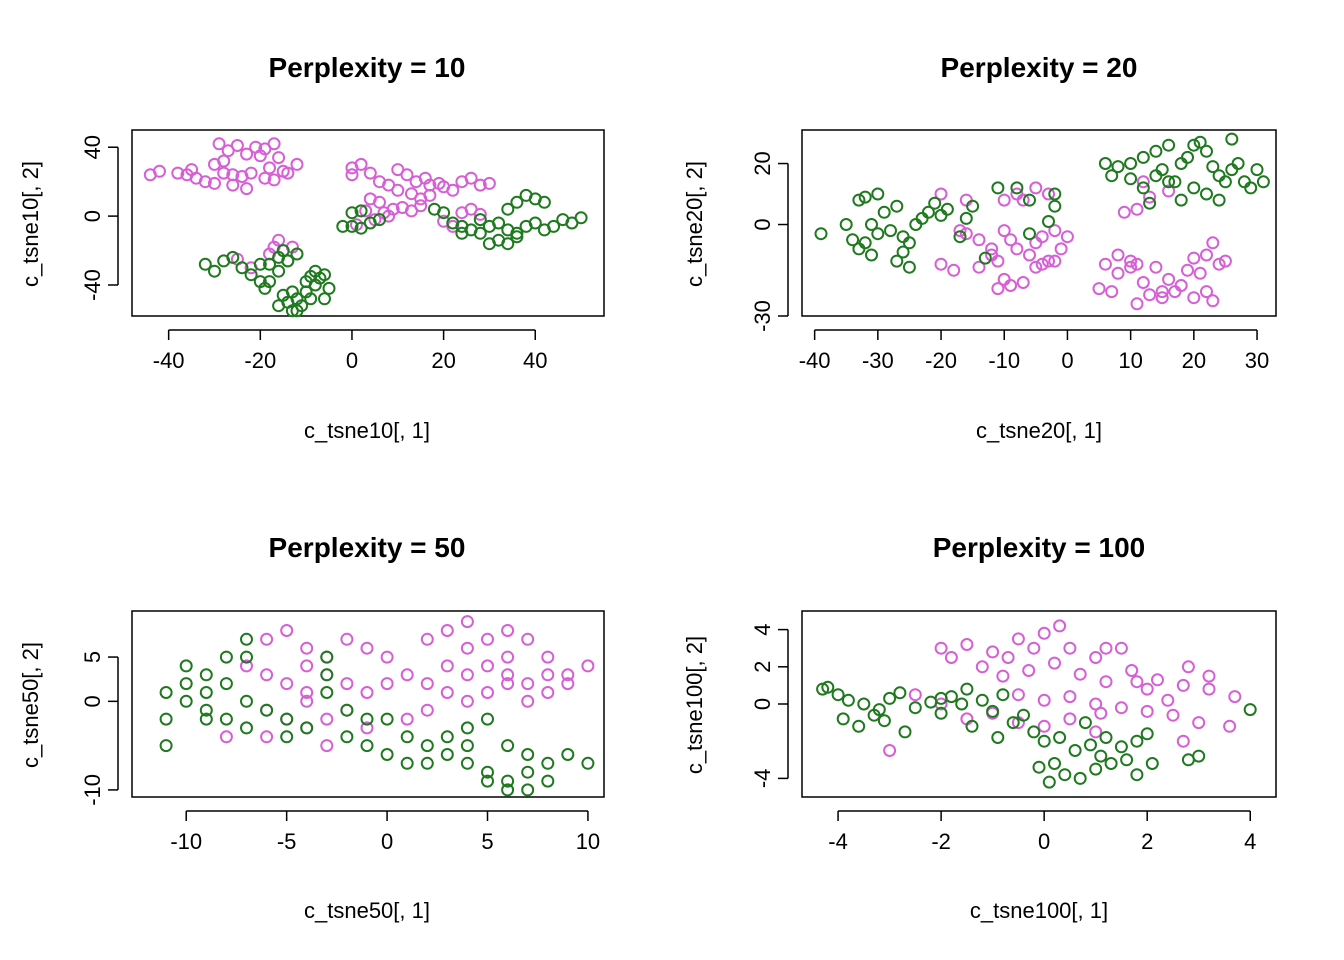 The height and width of the screenshot is (960, 1344). Describe the element at coordinates (694, 705) in the screenshot. I see `y-axis-label: c_tsne100[, 2]` at that location.